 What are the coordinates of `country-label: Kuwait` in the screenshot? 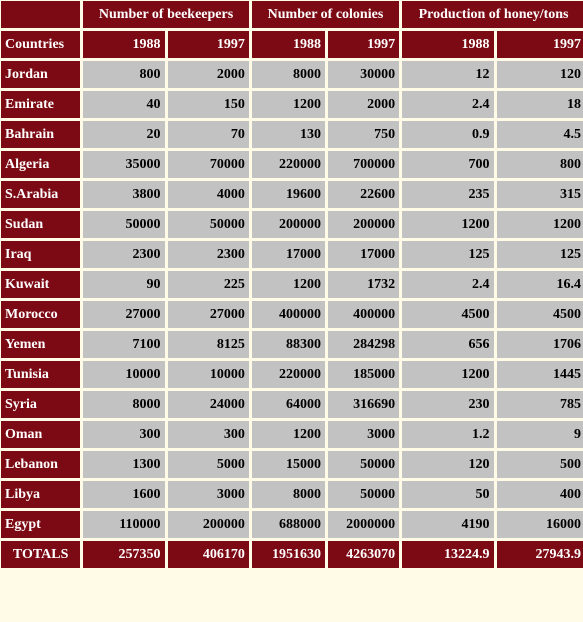 It's located at (41, 284).